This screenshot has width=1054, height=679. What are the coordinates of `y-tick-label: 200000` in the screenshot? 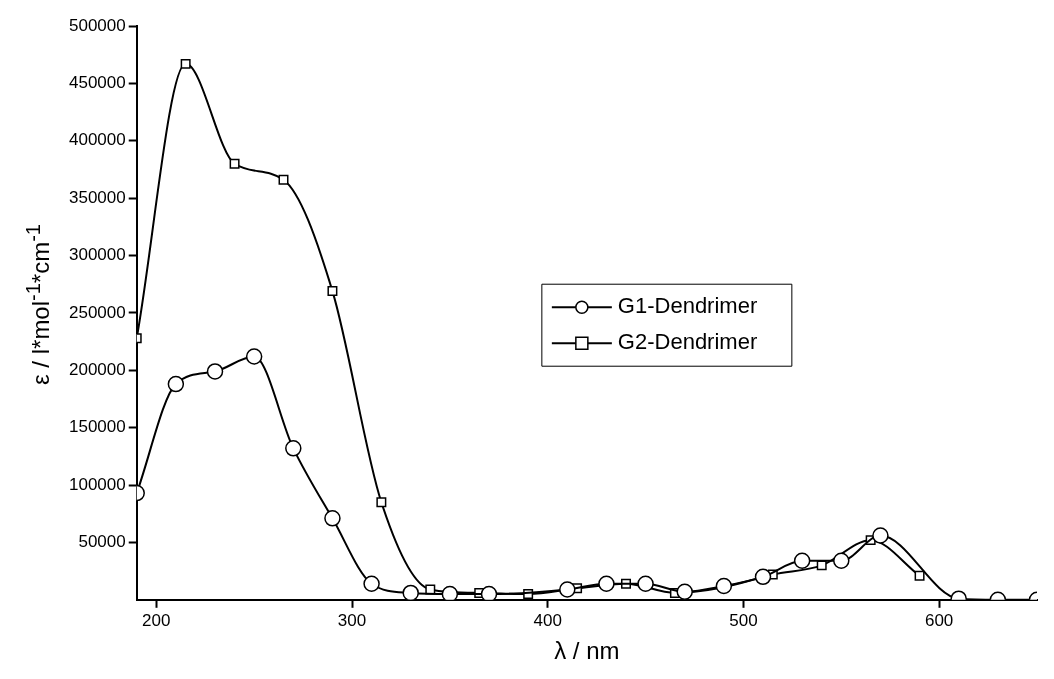 It's located at (97, 369).